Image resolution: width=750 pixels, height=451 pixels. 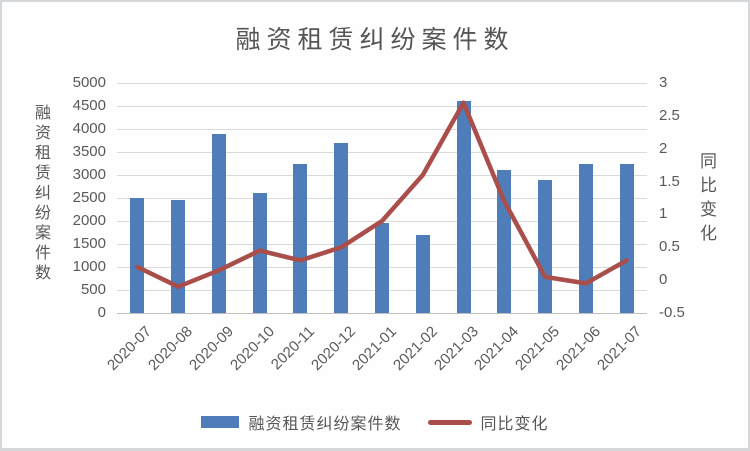 What do you see at coordinates (334, 348) in the screenshot?
I see `x-axis-tick-label: 2020-12` at bounding box center [334, 348].